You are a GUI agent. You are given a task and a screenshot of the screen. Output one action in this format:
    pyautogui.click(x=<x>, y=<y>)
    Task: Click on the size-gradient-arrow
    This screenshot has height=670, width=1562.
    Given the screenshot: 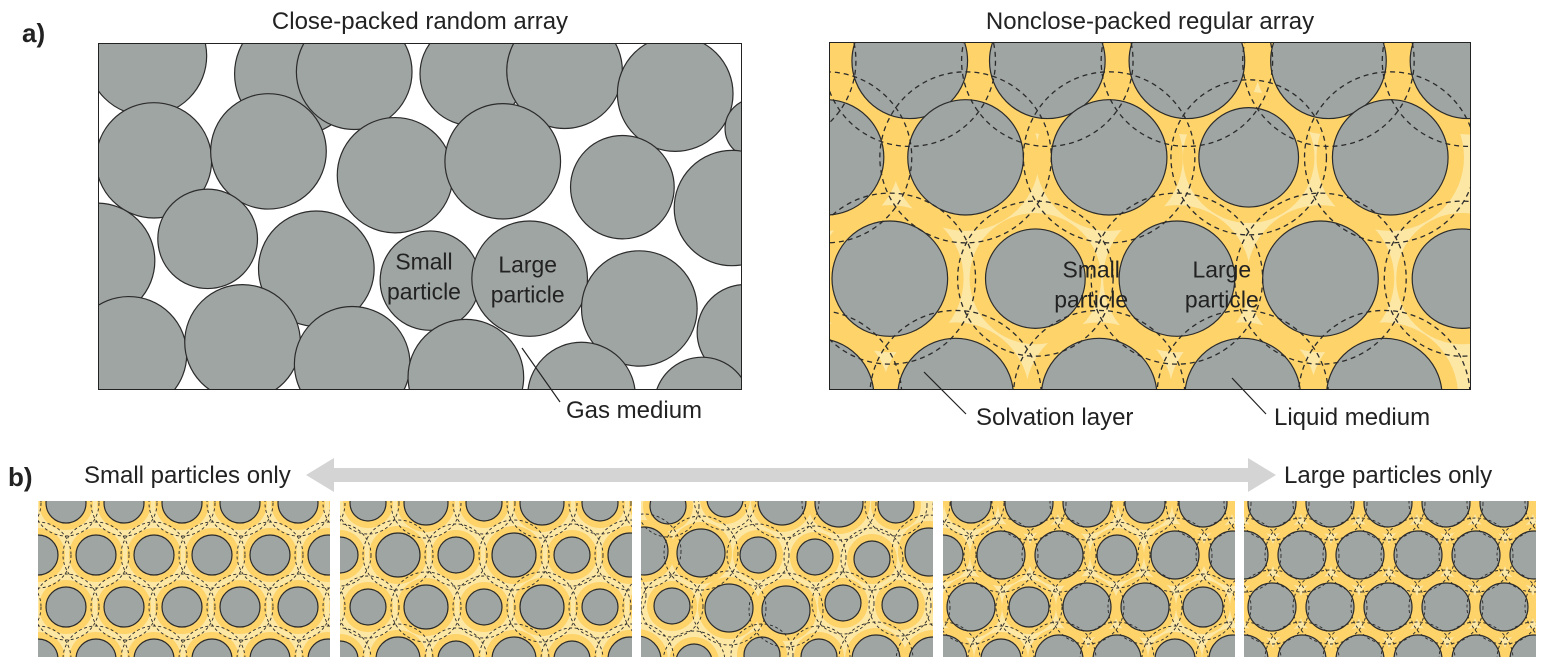 What is the action you would take?
    pyautogui.click(x=791, y=475)
    